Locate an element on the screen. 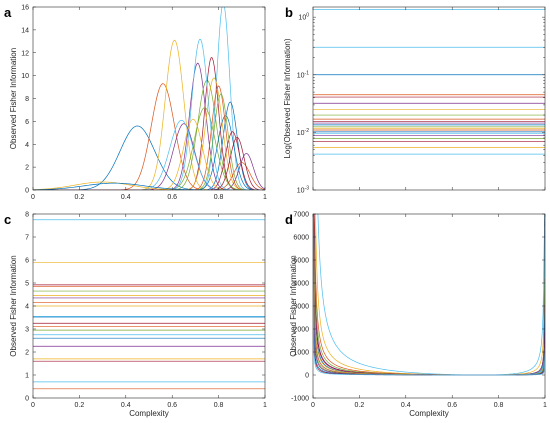 The image size is (550, 423). y-tick-label: 3000 is located at coordinates (301, 307).